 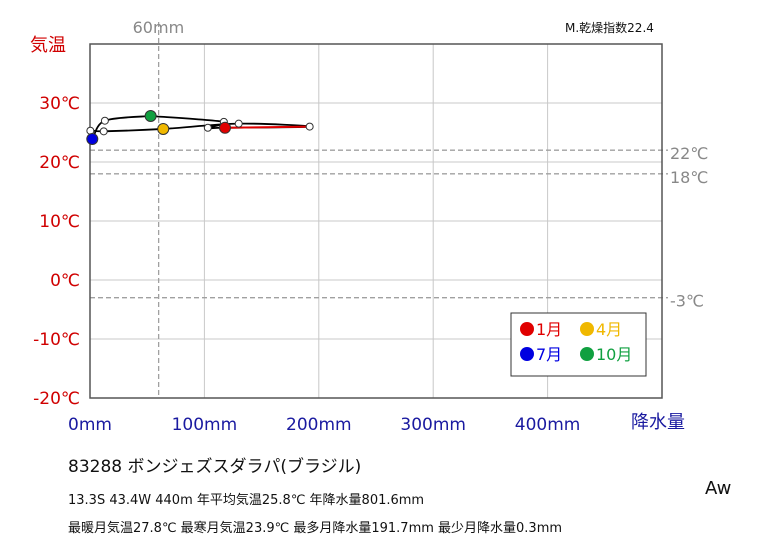 What do you see at coordinates (614, 354) in the screenshot?
I see `legend-label-month-10: 10月` at bounding box center [614, 354].